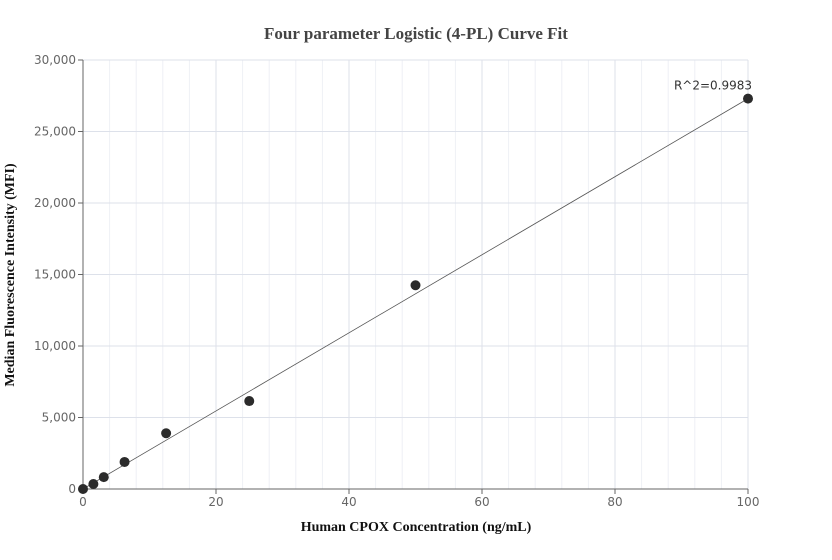  I want to click on y-axis-title: Median Fluorescence Intensity (MFI), so click(10, 275).